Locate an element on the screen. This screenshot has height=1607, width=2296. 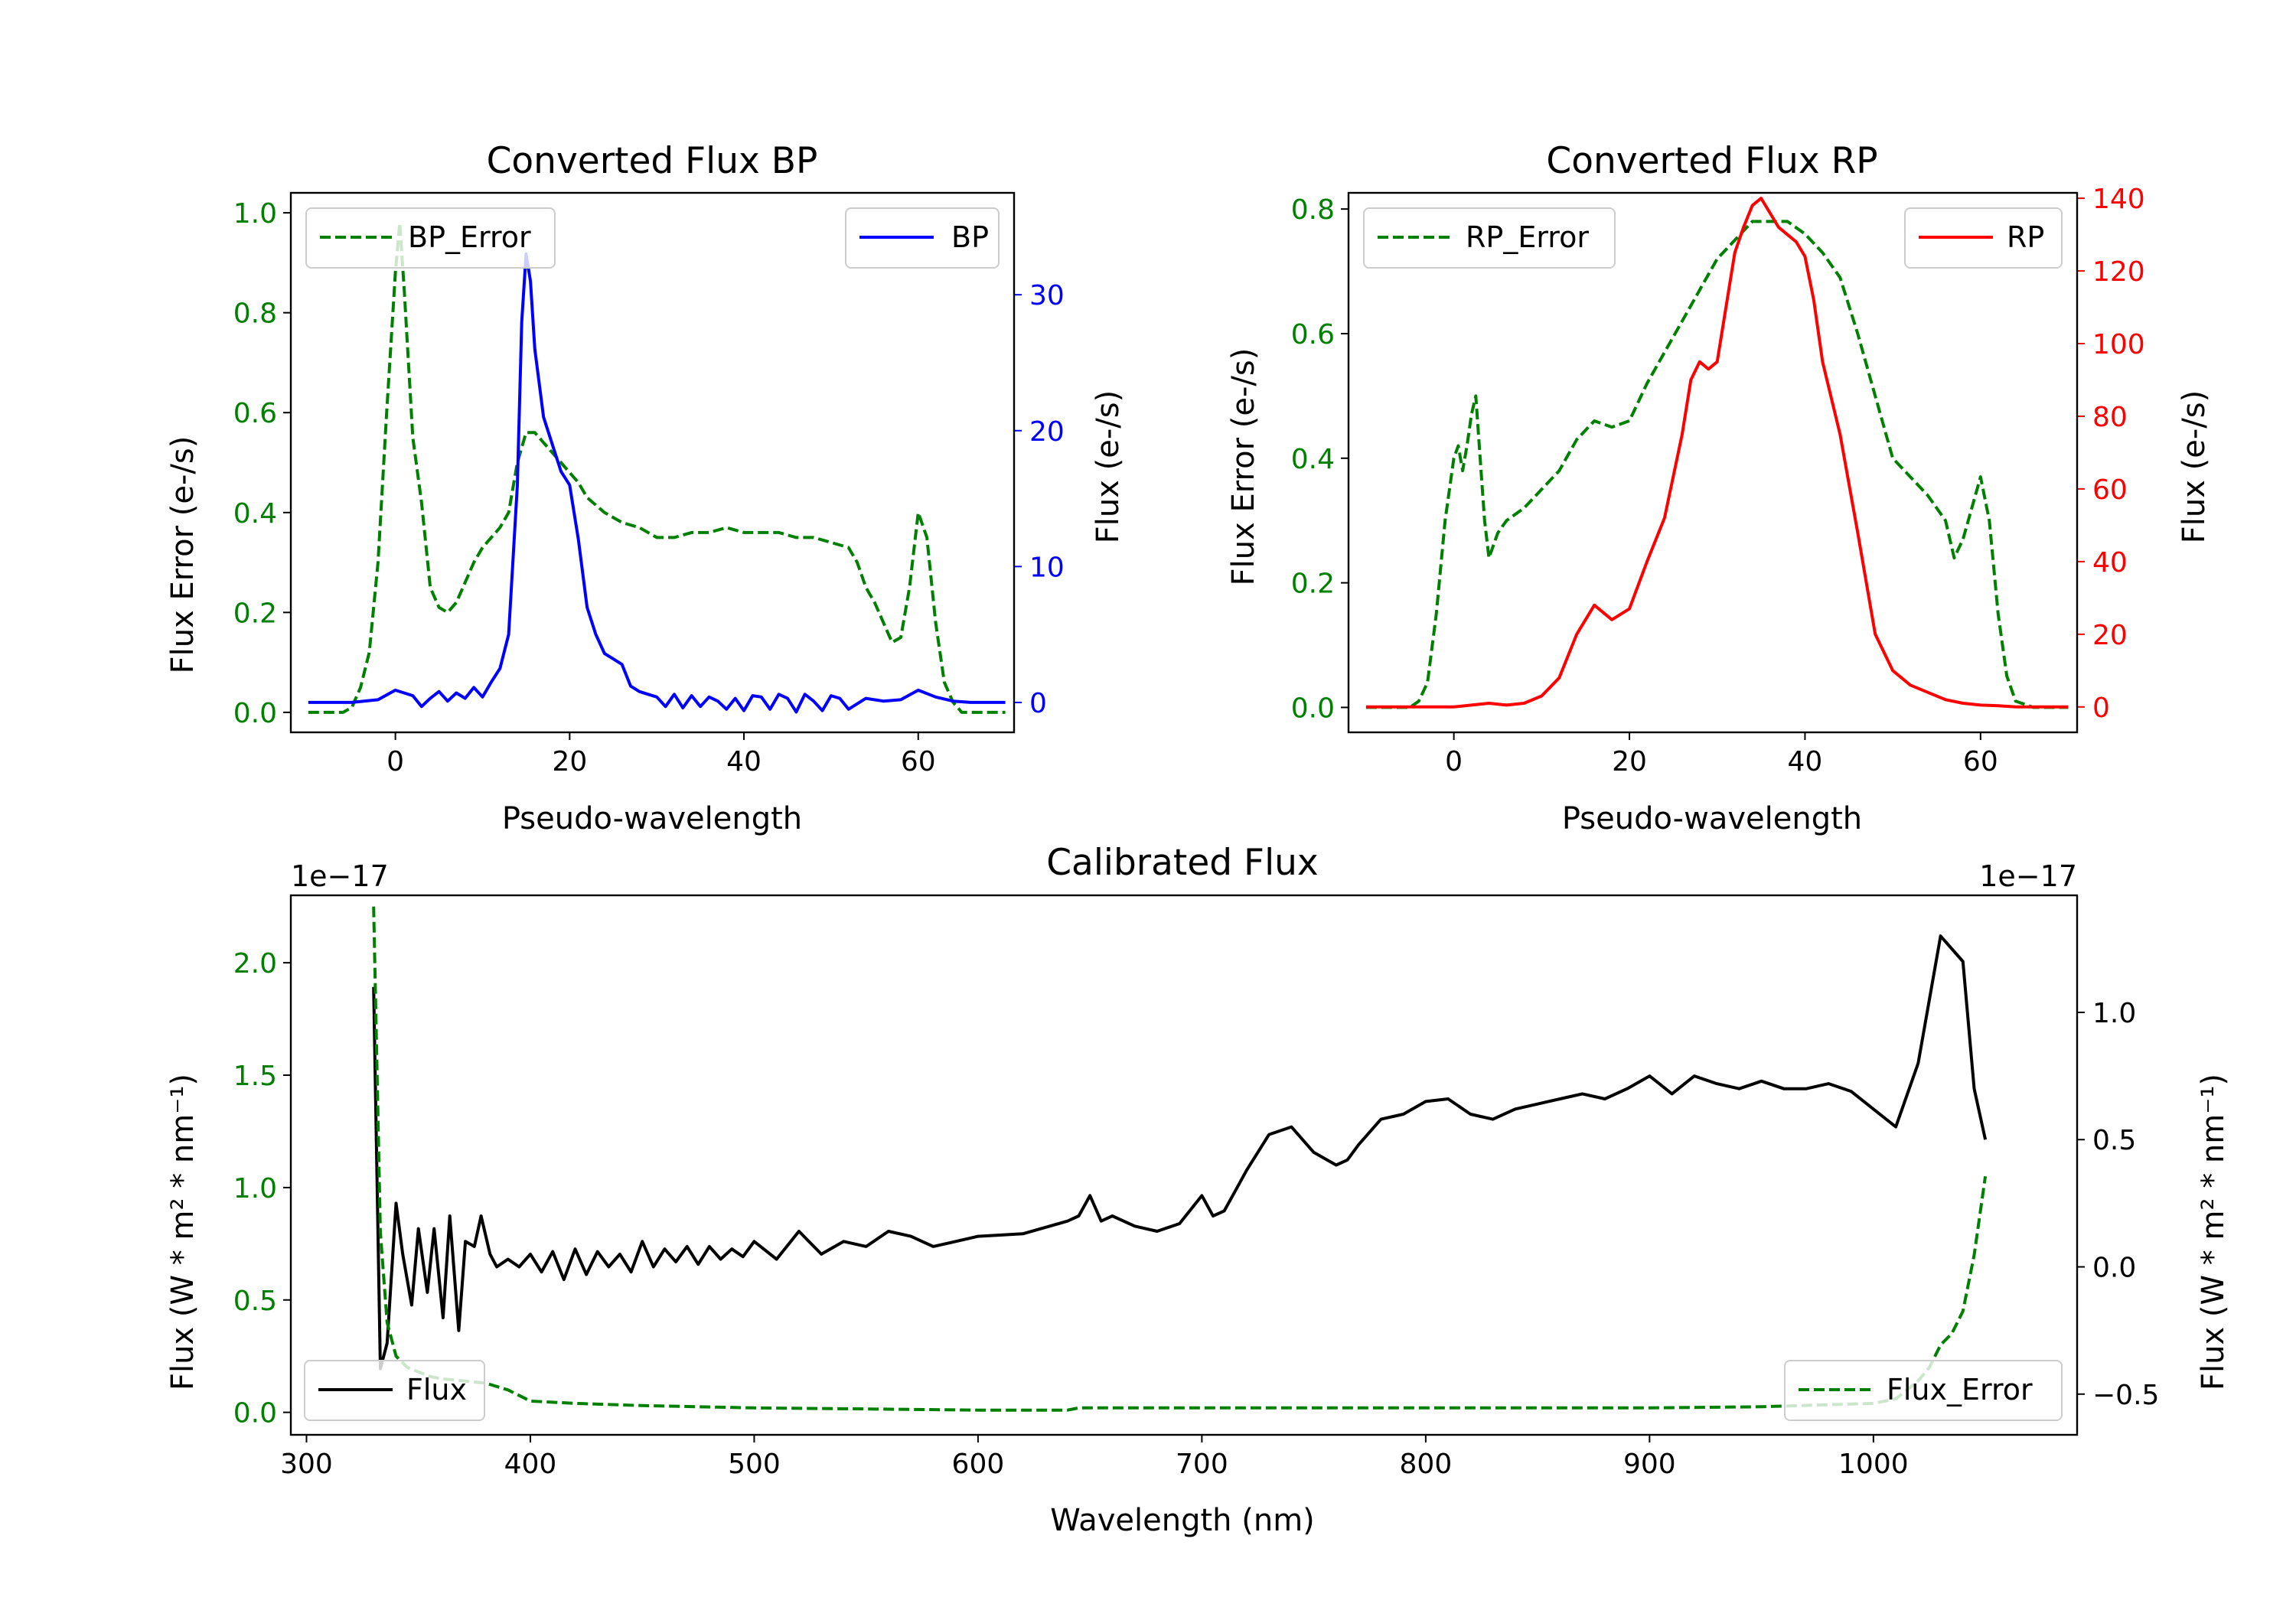
y-tick-right-label: 100 is located at coordinates (2118, 344).